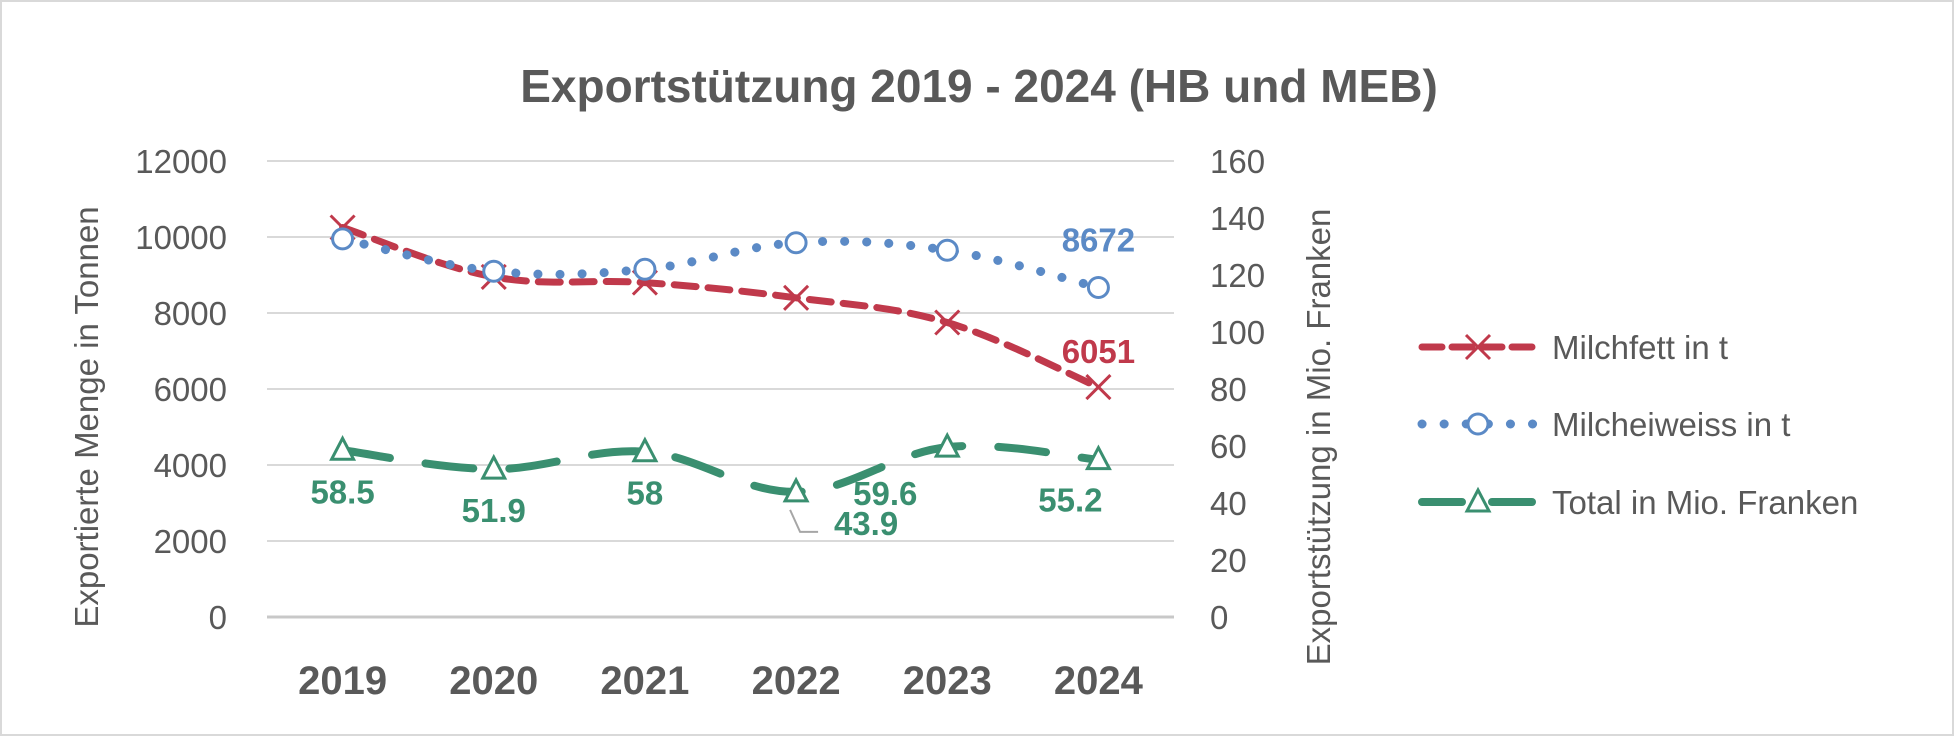  I want to click on x-tick-label: 2019, so click(342, 681).